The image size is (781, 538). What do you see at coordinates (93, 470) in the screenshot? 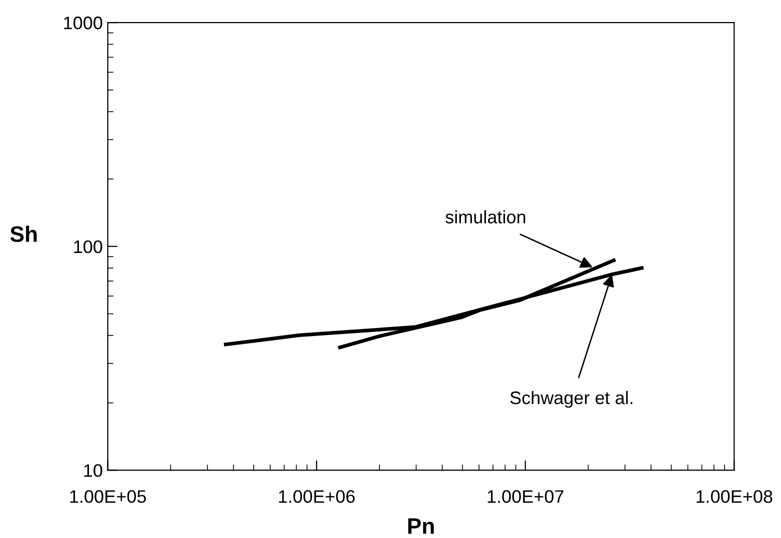
I see `y-tick-label: 10` at bounding box center [93, 470].